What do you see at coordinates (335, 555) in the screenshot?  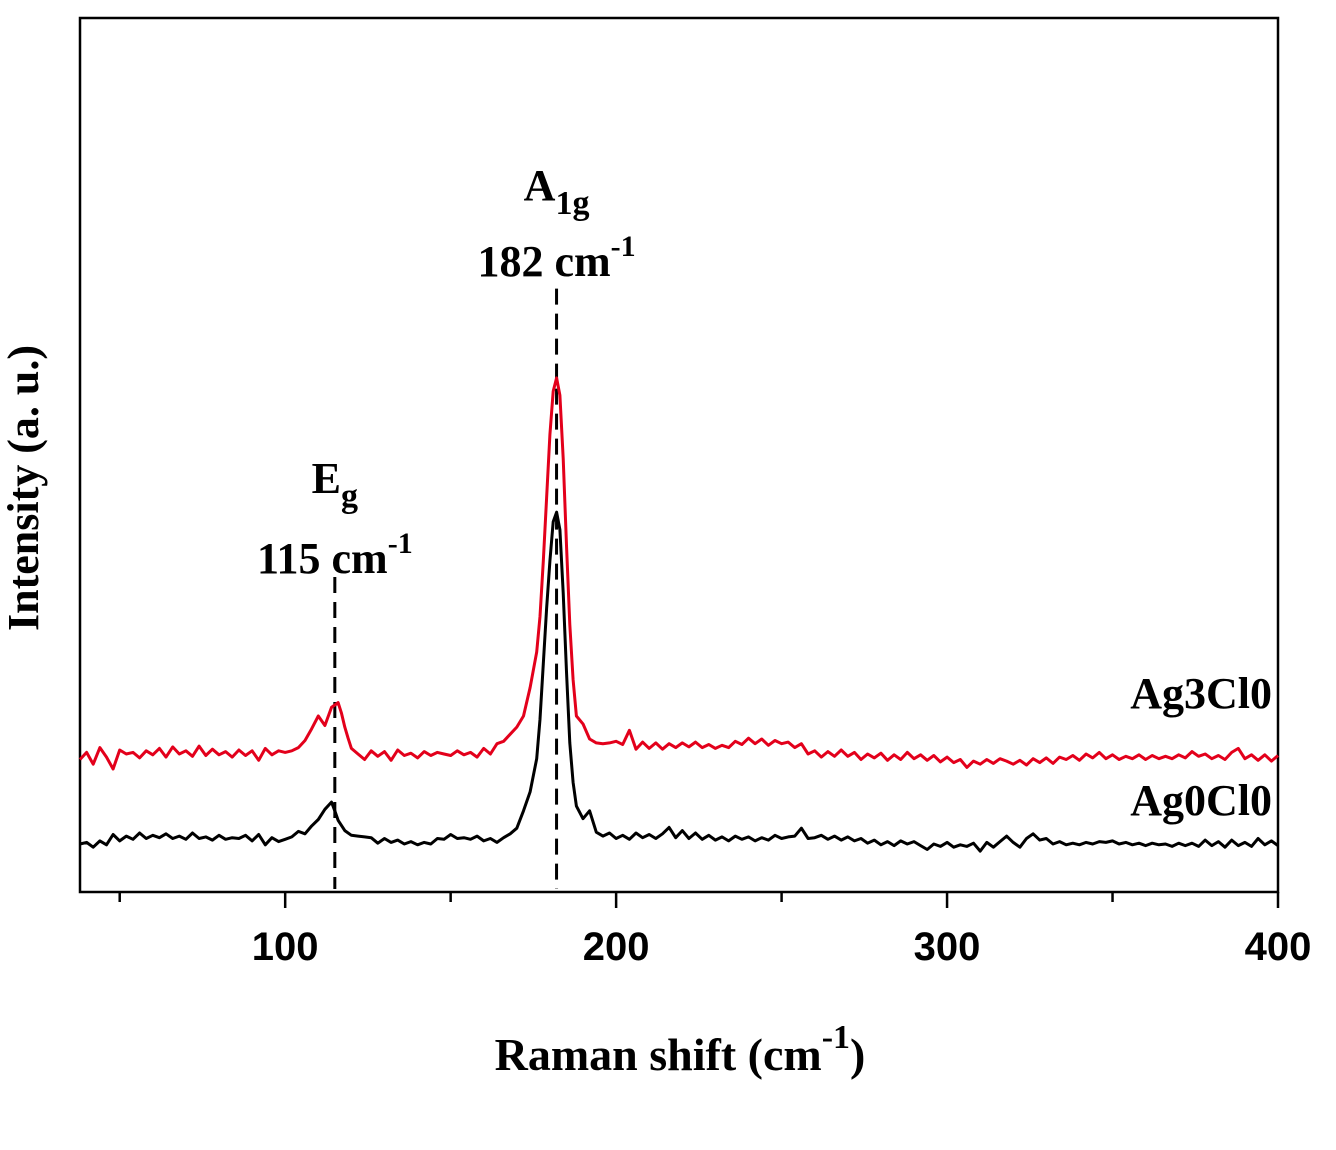 I see `peak-value-label: 115 cm-1` at bounding box center [335, 555].